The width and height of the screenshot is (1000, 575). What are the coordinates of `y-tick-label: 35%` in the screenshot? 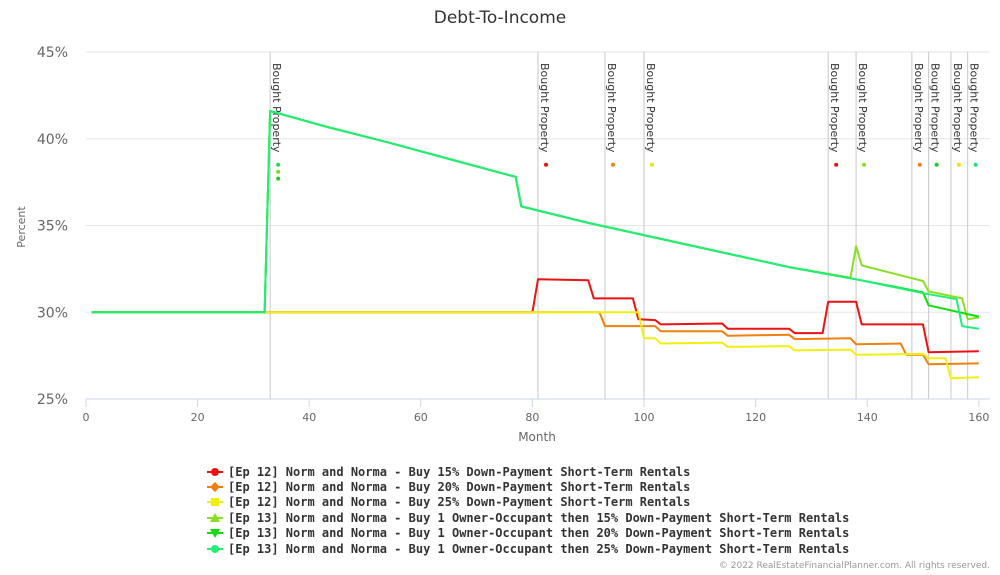 It's located at (52, 227).